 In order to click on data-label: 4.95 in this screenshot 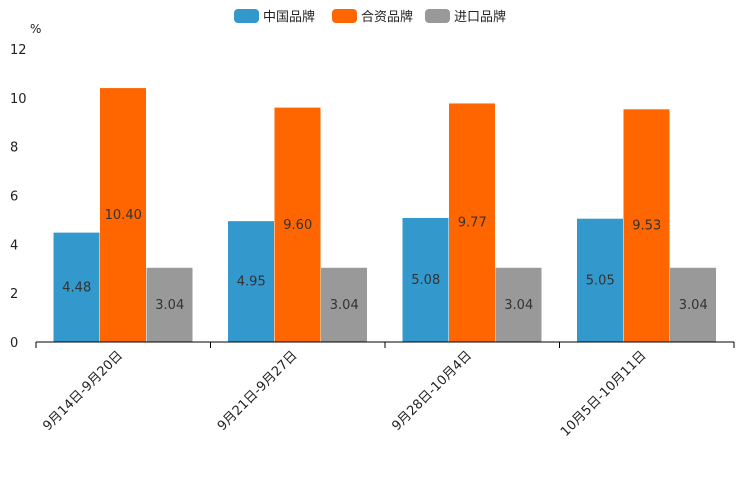, I will do `click(251, 282)`.